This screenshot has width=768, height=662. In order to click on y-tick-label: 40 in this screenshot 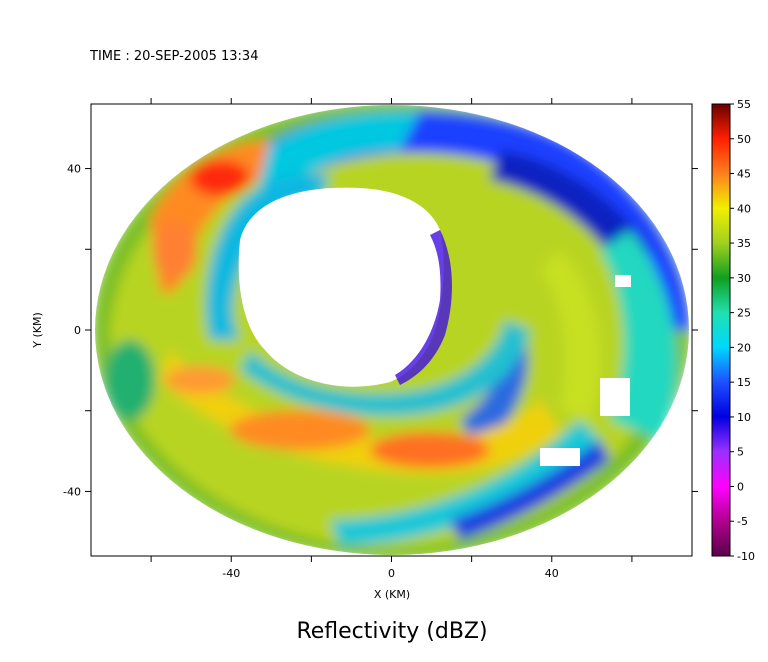, I will do `click(74, 169)`.